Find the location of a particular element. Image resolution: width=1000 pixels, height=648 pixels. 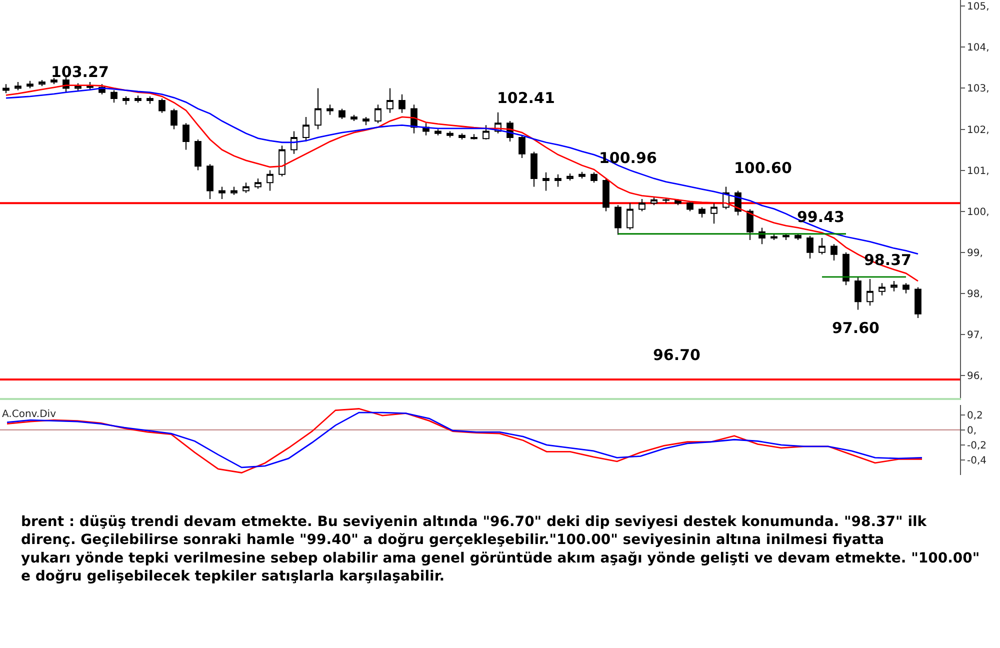

y-tick-label: 103, is located at coordinates (978, 89).